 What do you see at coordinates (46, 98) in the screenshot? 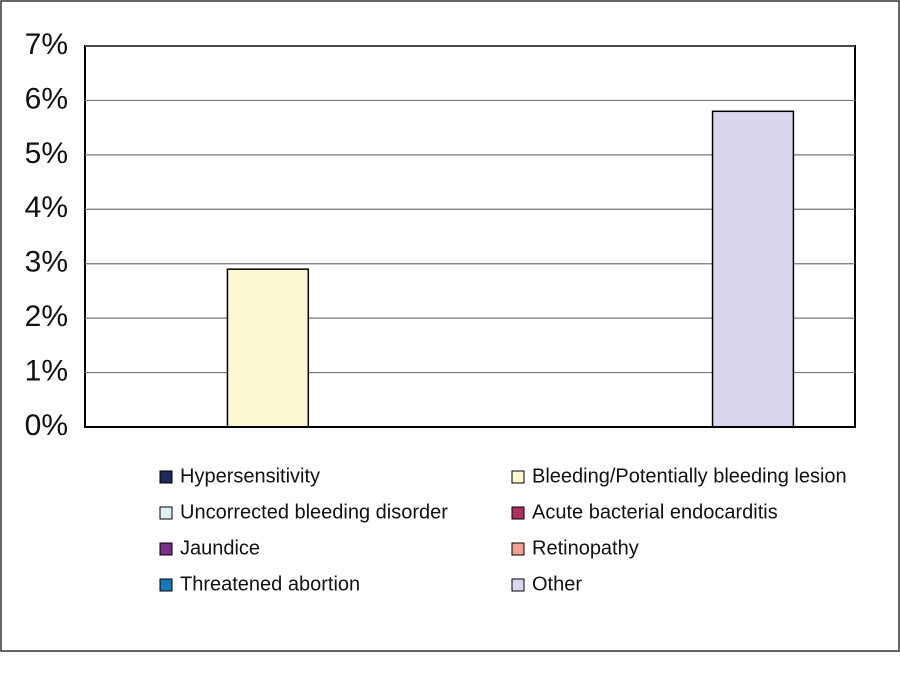
I see `y-tick-label: 6%` at bounding box center [46, 98].